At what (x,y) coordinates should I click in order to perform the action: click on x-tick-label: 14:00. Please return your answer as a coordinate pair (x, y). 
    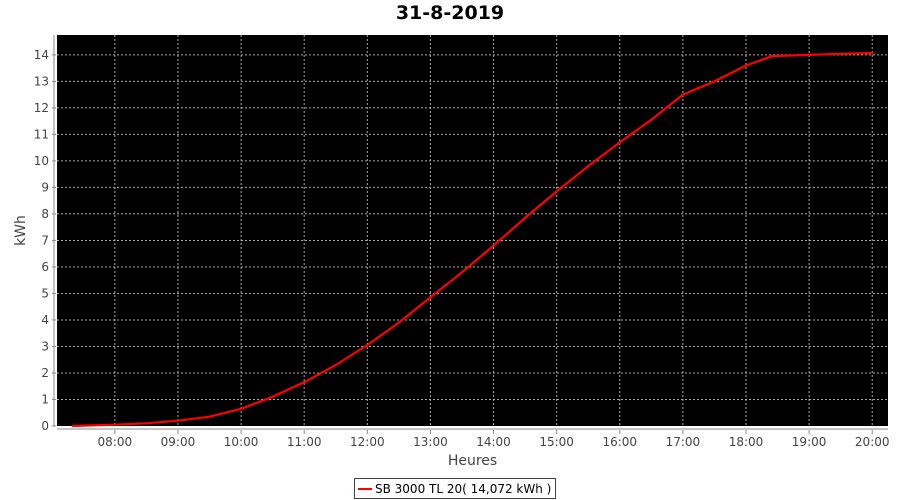
    Looking at the image, I should click on (493, 442).